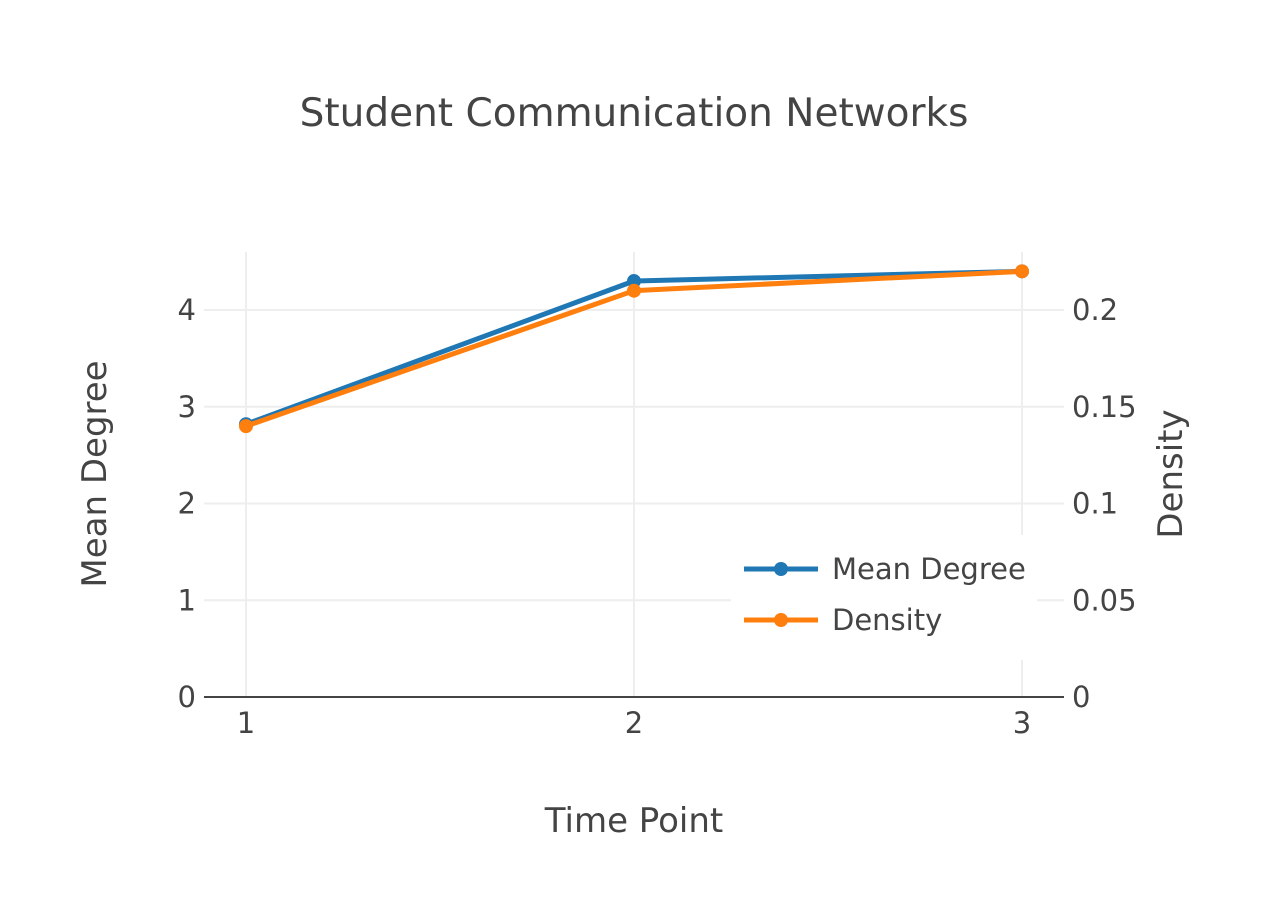 The width and height of the screenshot is (1268, 900). I want to click on series-layer, so click(634, 349).